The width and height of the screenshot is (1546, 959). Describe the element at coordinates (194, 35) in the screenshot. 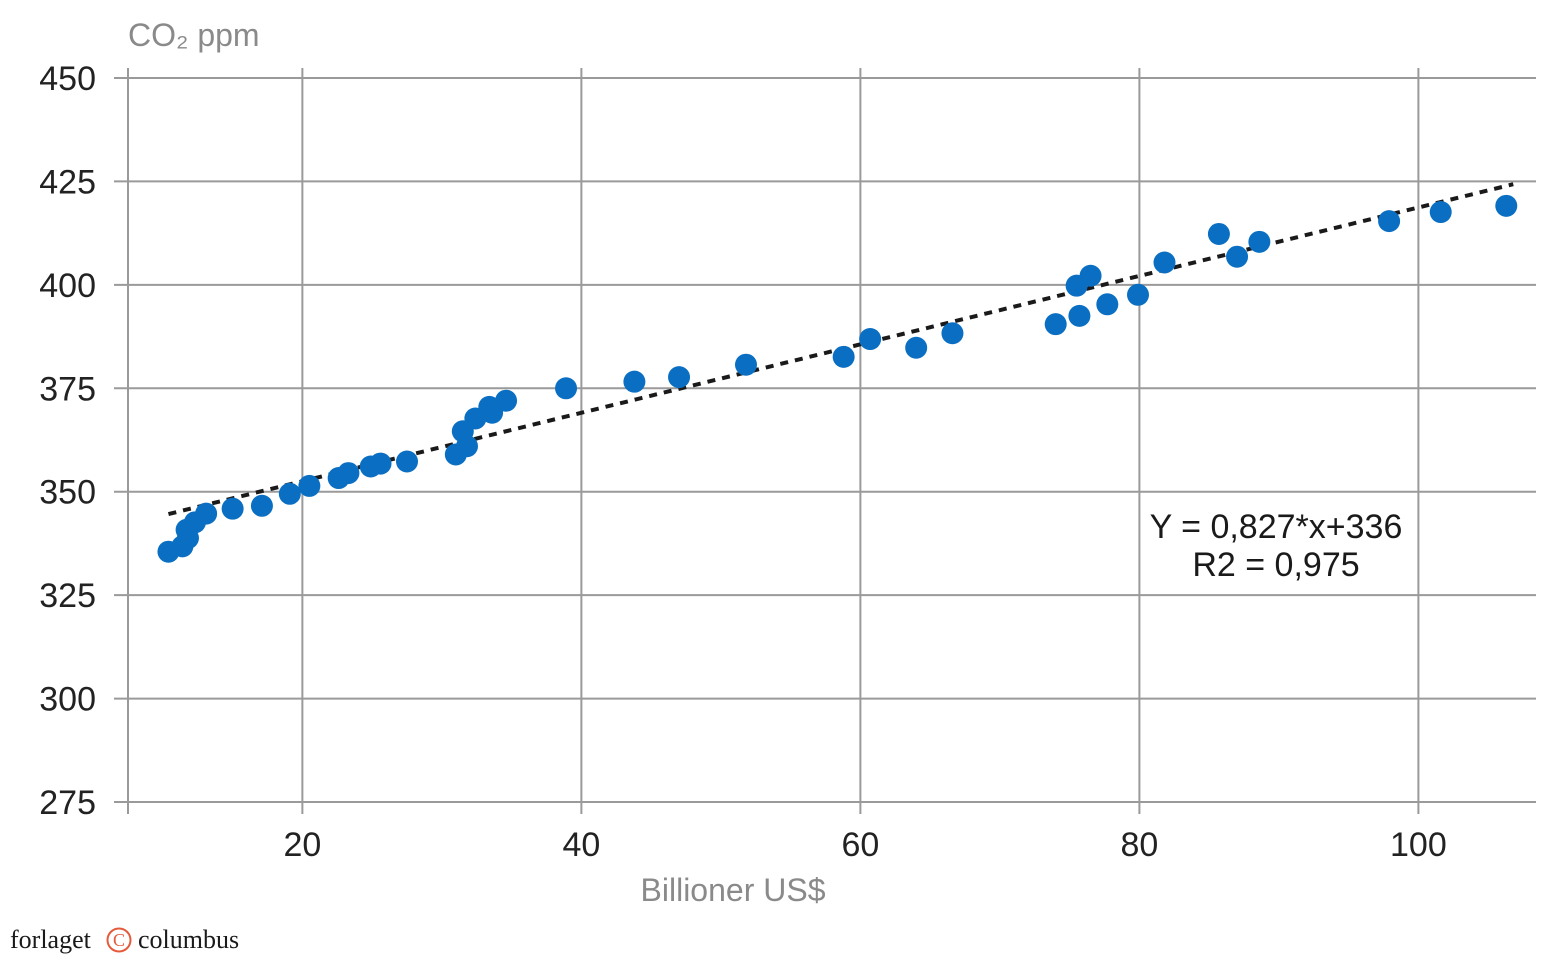

I see `y-axis-title: CO₂ ppm` at that location.